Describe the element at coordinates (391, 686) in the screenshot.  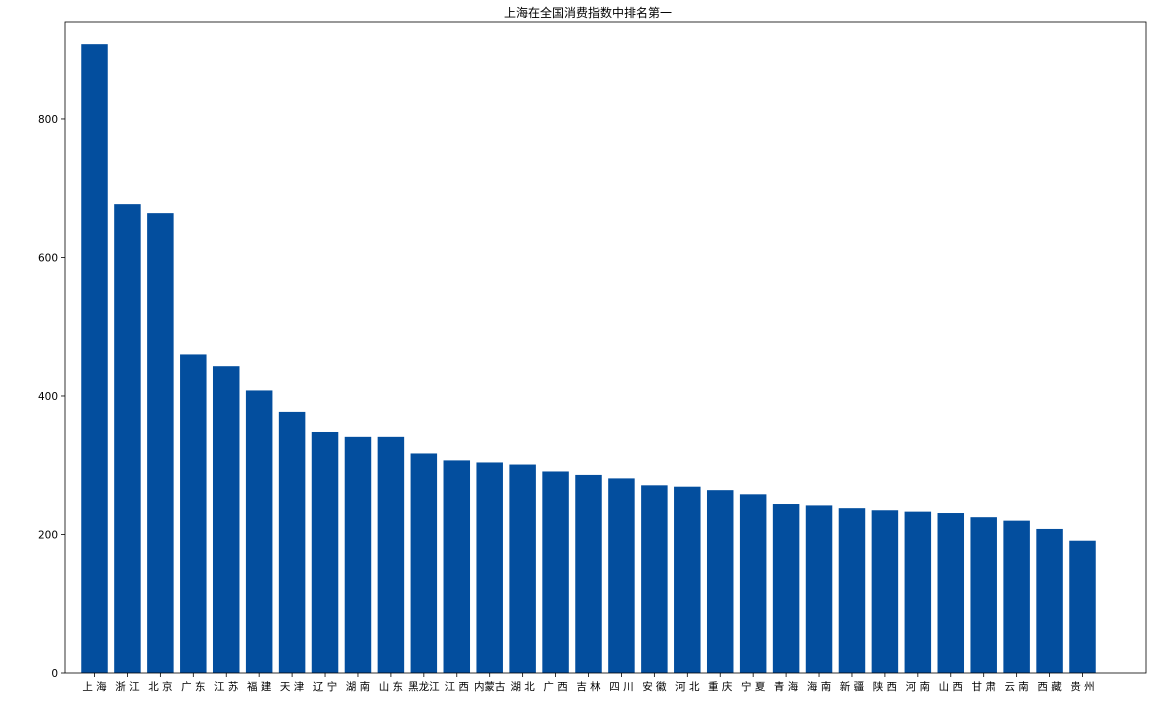
I see `x-tick-label: 山 东` at that location.